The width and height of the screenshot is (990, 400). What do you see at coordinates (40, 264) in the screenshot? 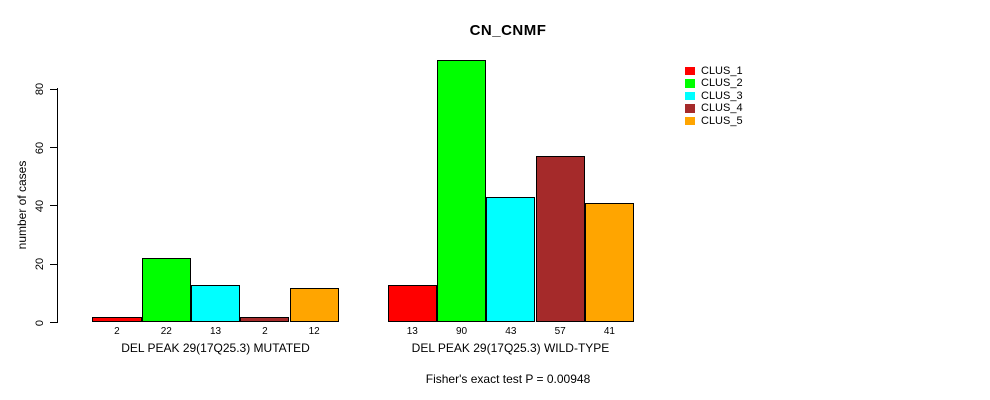
I see `y-axis-tick-label: 20` at bounding box center [40, 264].